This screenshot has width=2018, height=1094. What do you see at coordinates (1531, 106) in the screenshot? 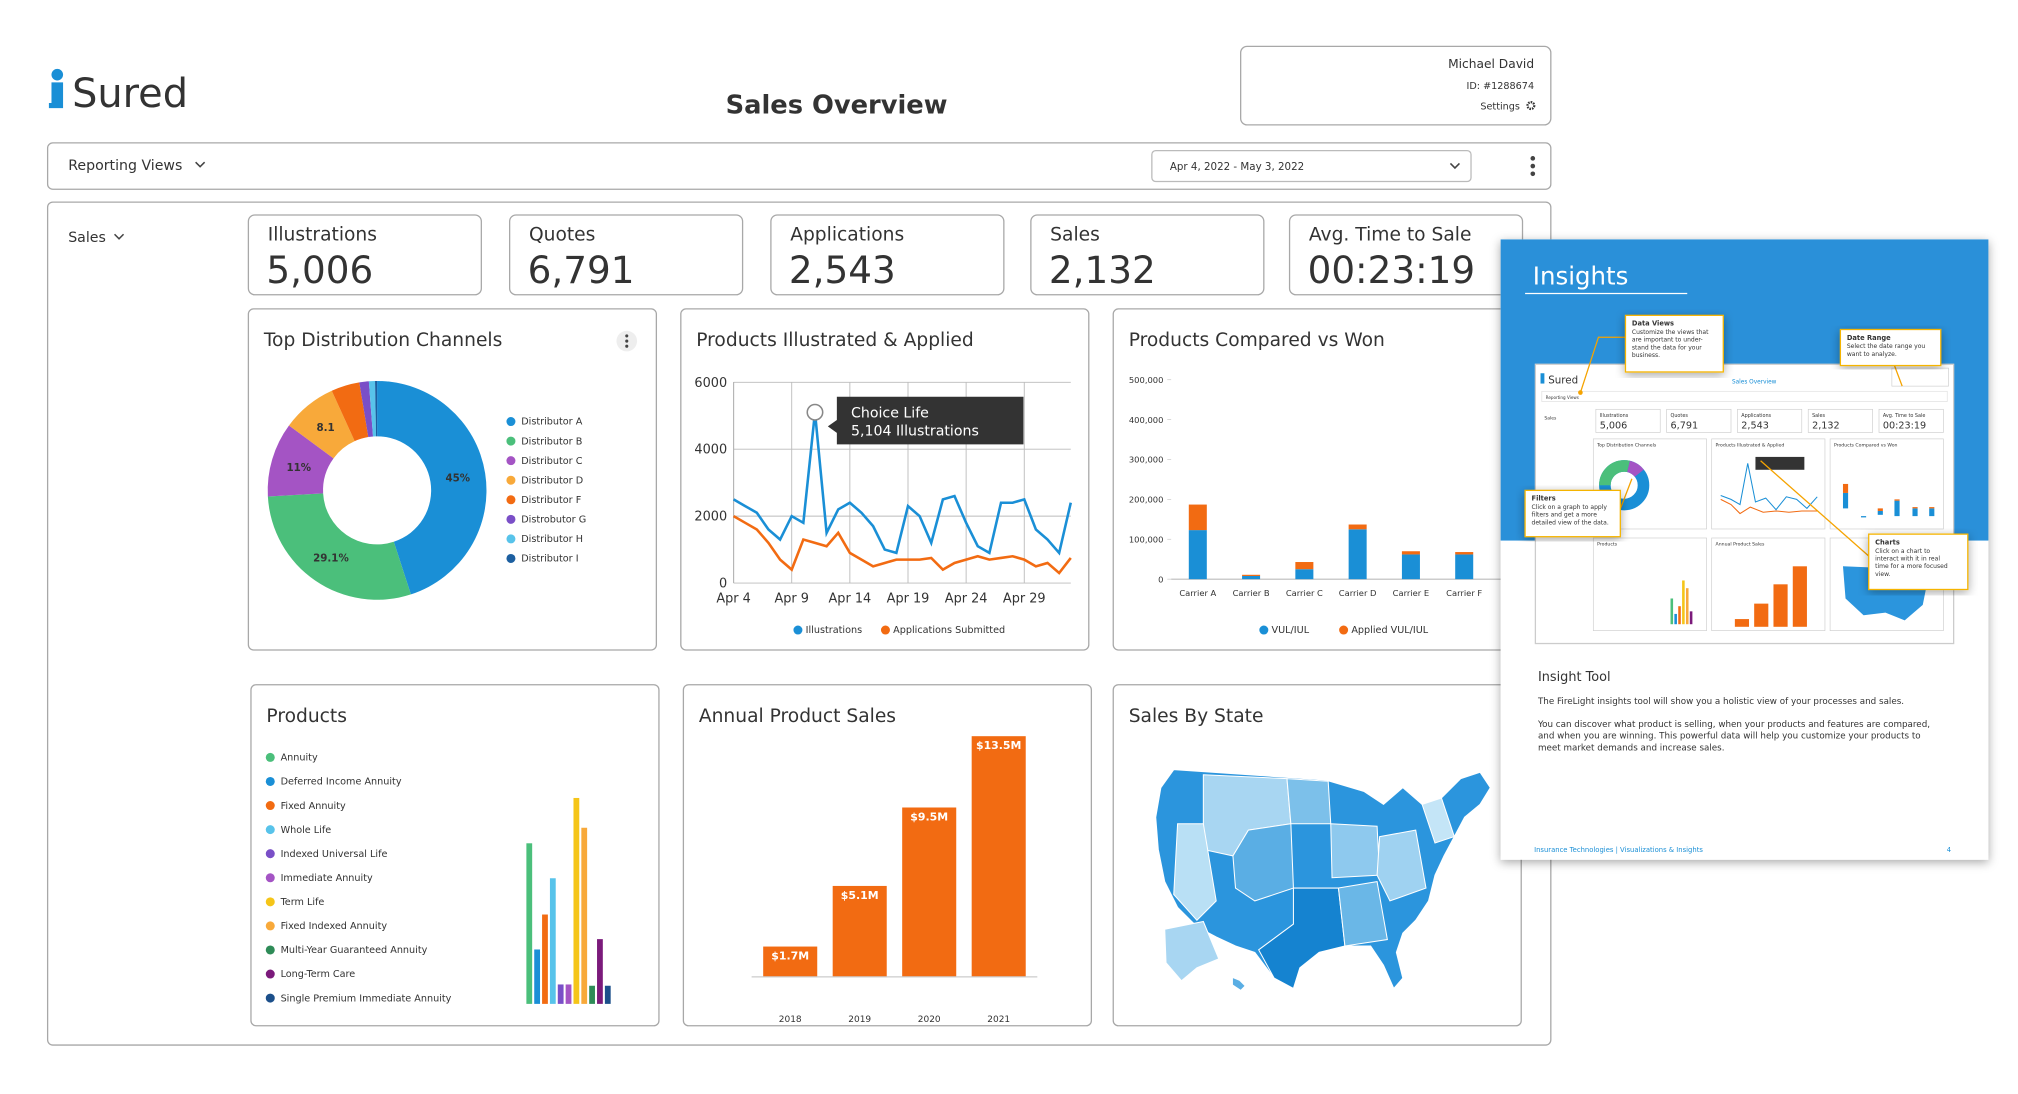
I see `settings-gear` at bounding box center [1531, 106].